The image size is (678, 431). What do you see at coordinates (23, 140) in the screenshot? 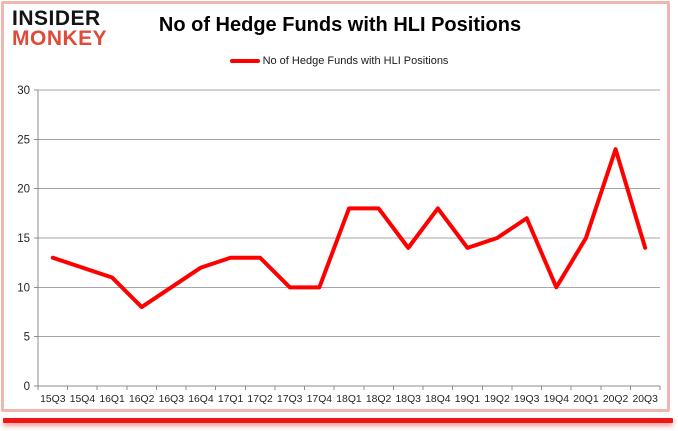
I see `y-tick-label: 25` at bounding box center [23, 140].